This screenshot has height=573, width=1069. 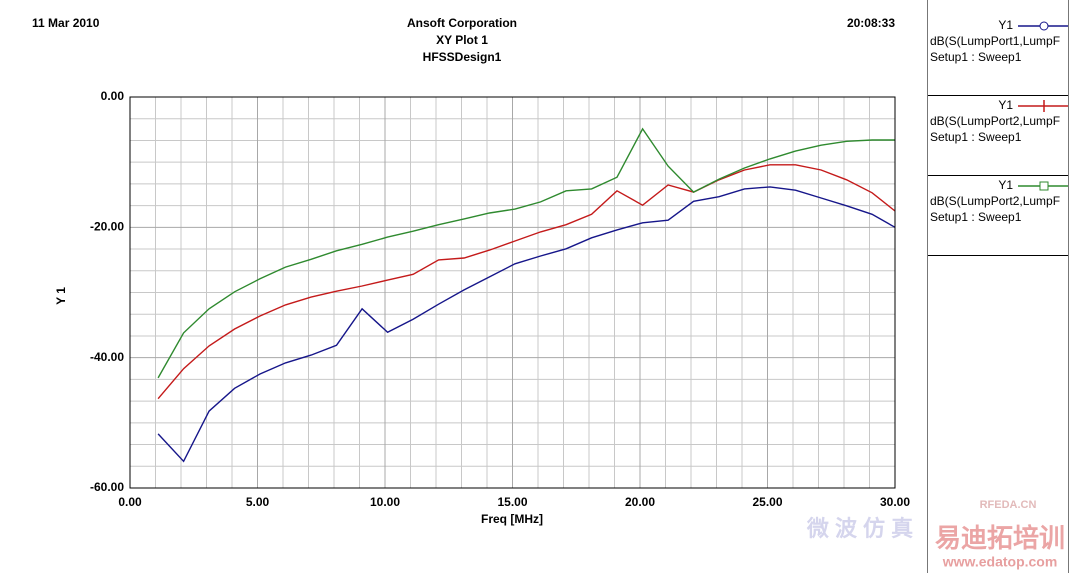 I want to click on x-tick-label: 10.00, so click(x=385, y=502).